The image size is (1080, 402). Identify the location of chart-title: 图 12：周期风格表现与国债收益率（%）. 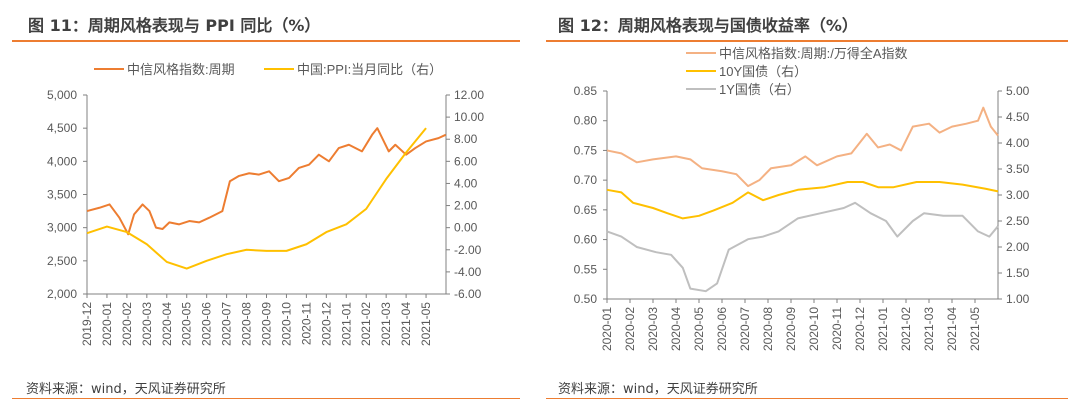
(708, 25).